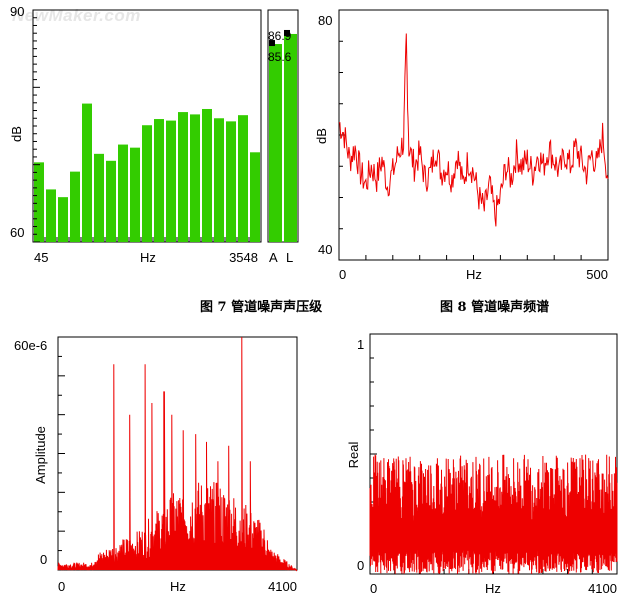  What do you see at coordinates (342, 274) in the screenshot?
I see `noise-x-tick-start: 0` at bounding box center [342, 274].